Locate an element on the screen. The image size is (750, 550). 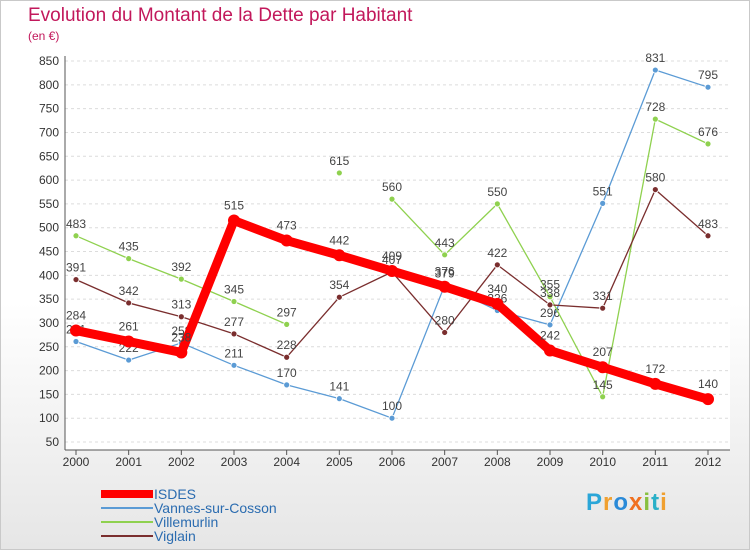
data-label: 211 is located at coordinates (233, 353).